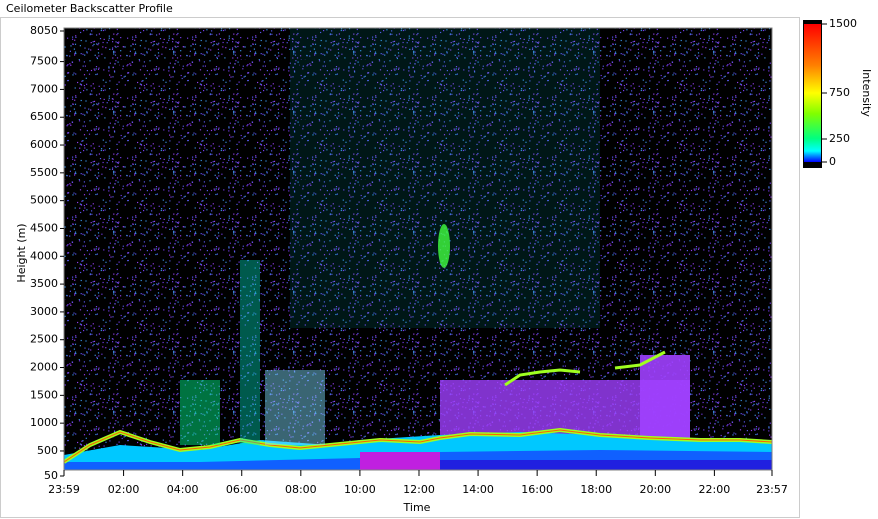  Describe the element at coordinates (64, 489) in the screenshot. I see `x-tick-label: 23:59` at that location.